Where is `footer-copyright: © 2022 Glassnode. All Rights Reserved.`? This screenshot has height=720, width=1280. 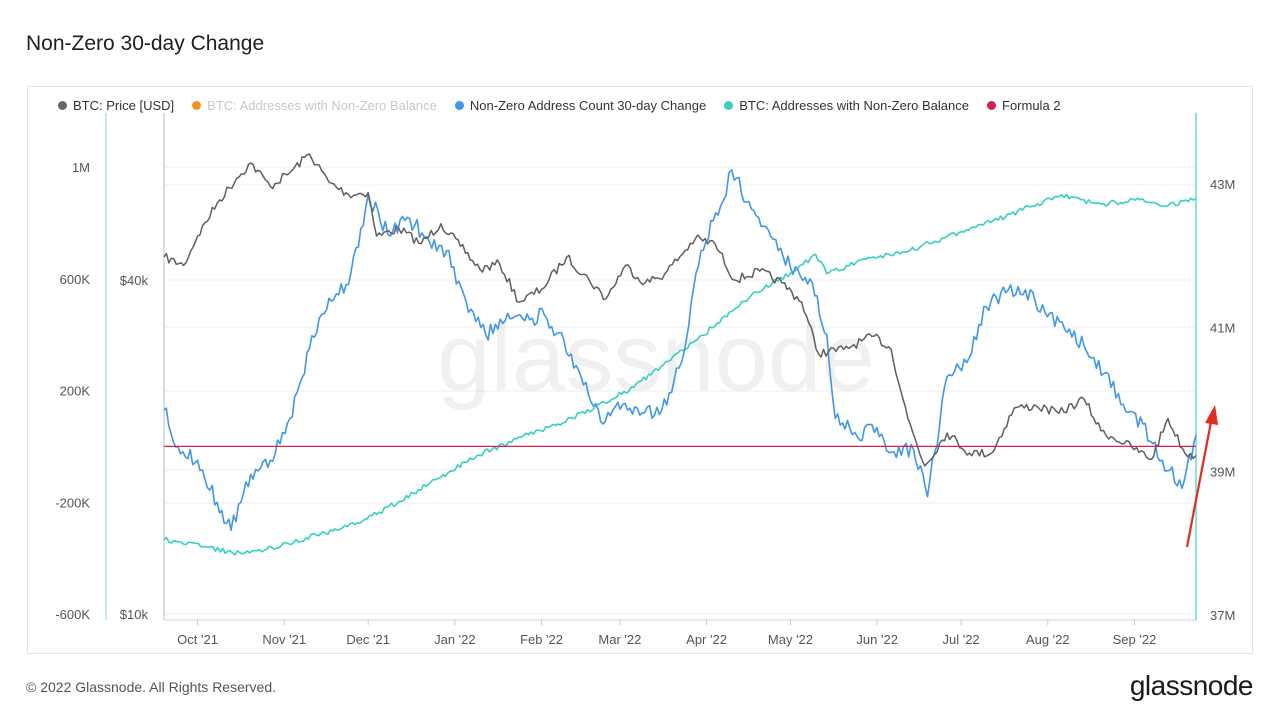
footer-copyright: © 2022 Glassnode. All Rights Reserved. is located at coordinates (151, 687).